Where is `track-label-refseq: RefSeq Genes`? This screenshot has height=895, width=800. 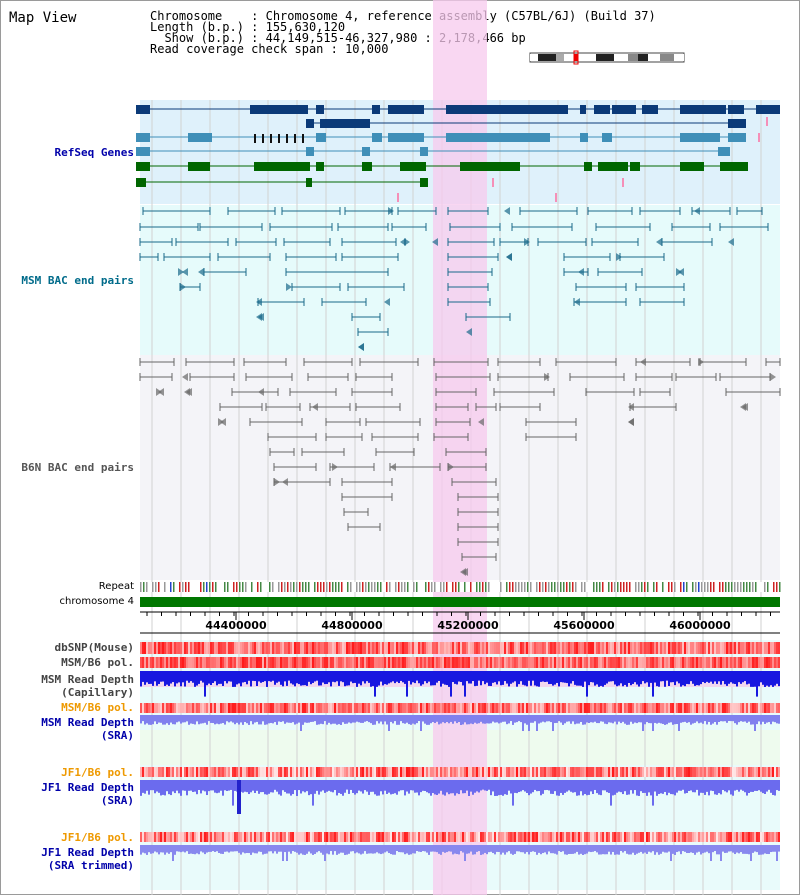 track-label-refseq: RefSeq Genes is located at coordinates (94, 152).